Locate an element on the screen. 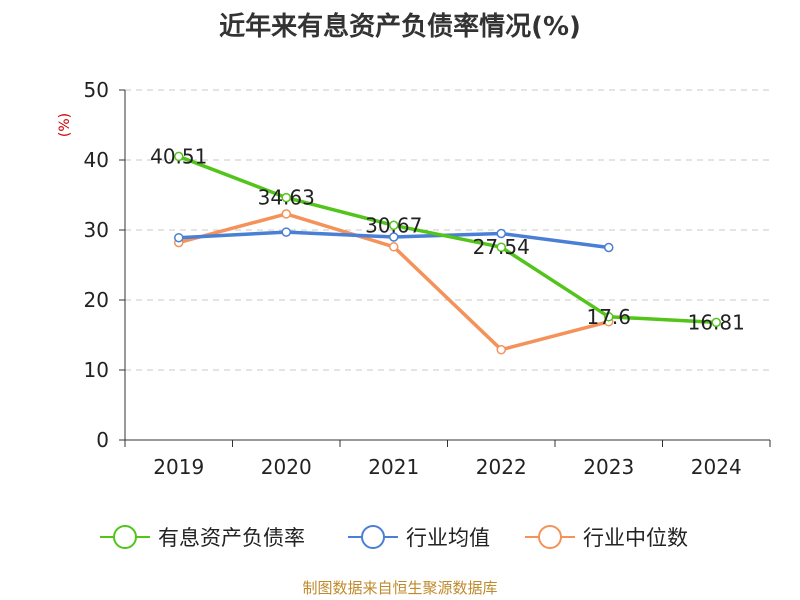 This screenshot has width=800, height=600. x-tick-label: 2020 is located at coordinates (286, 467).